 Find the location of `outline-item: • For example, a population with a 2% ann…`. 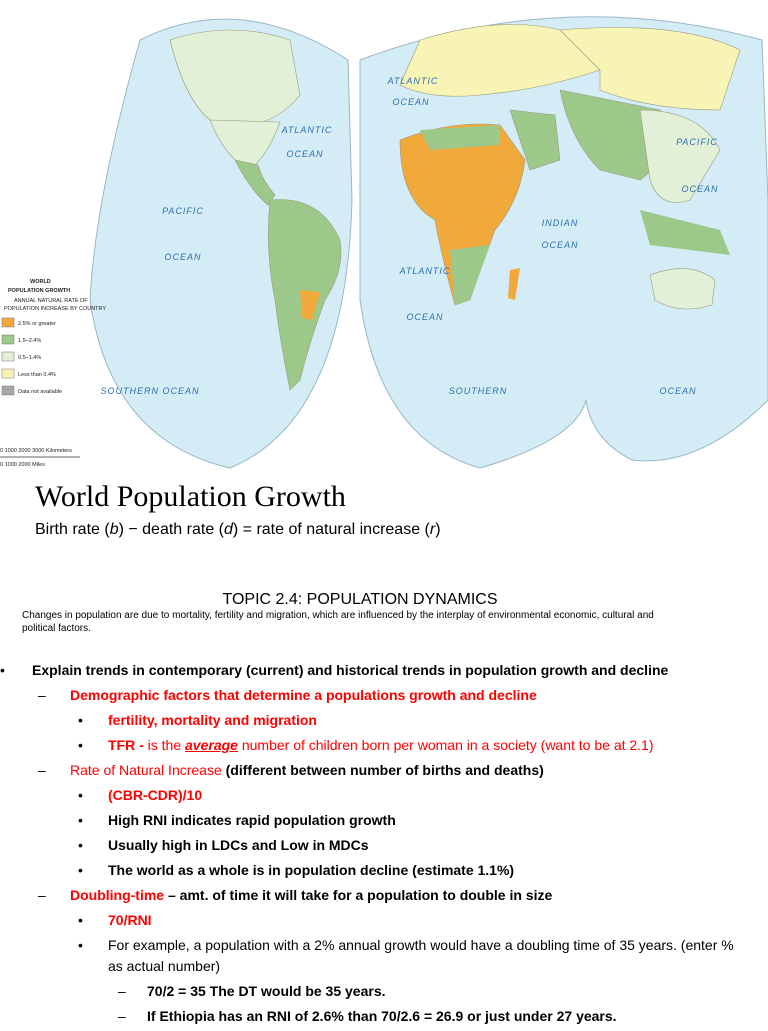

outline-item: • For example, a population with a 2% ann… is located at coordinates (372, 956).